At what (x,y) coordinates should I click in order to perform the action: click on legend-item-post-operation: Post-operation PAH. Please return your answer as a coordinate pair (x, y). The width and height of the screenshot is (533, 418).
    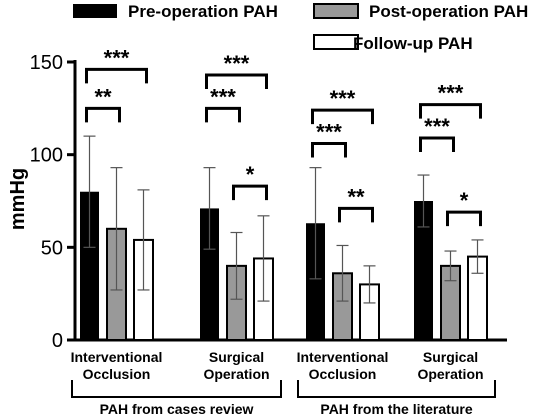
    Looking at the image, I should click on (420, 11).